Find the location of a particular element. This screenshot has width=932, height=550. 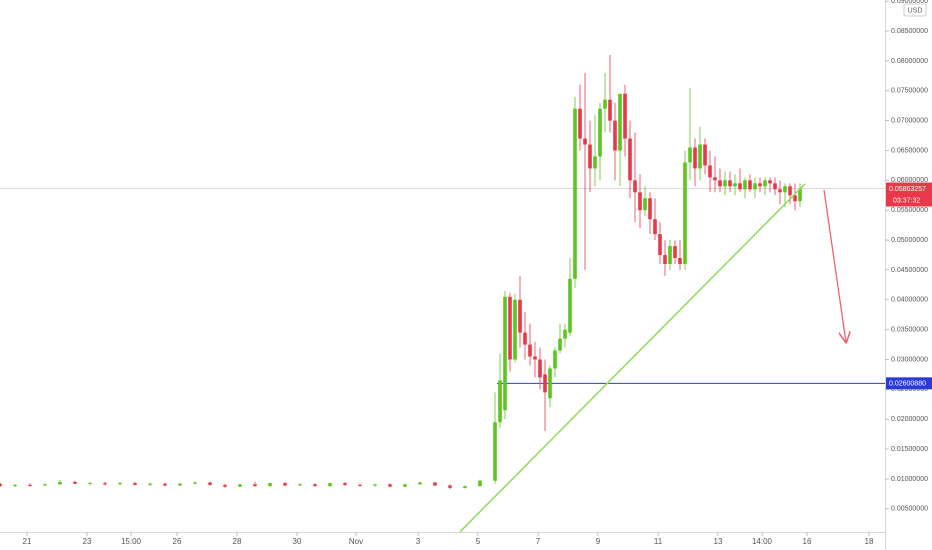

currency-label: USD is located at coordinates (915, 10).